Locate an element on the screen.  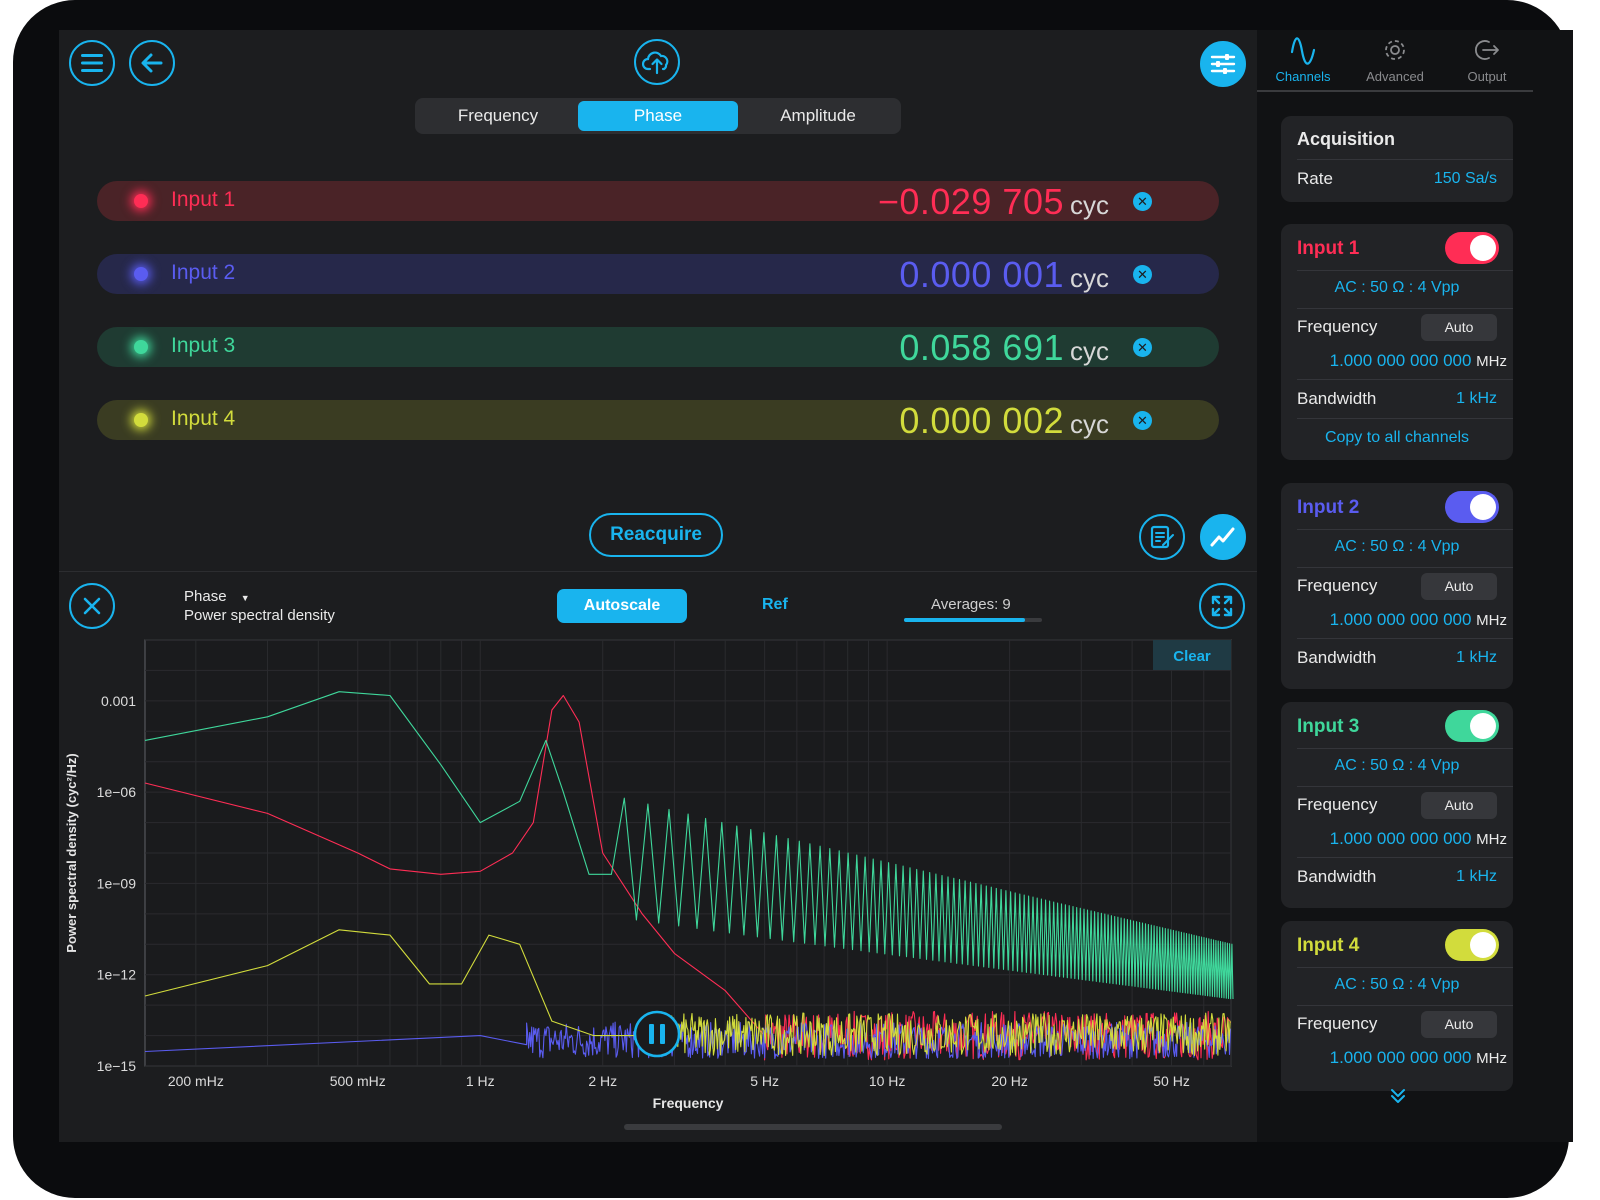
averages-slider is located at coordinates (973, 620).